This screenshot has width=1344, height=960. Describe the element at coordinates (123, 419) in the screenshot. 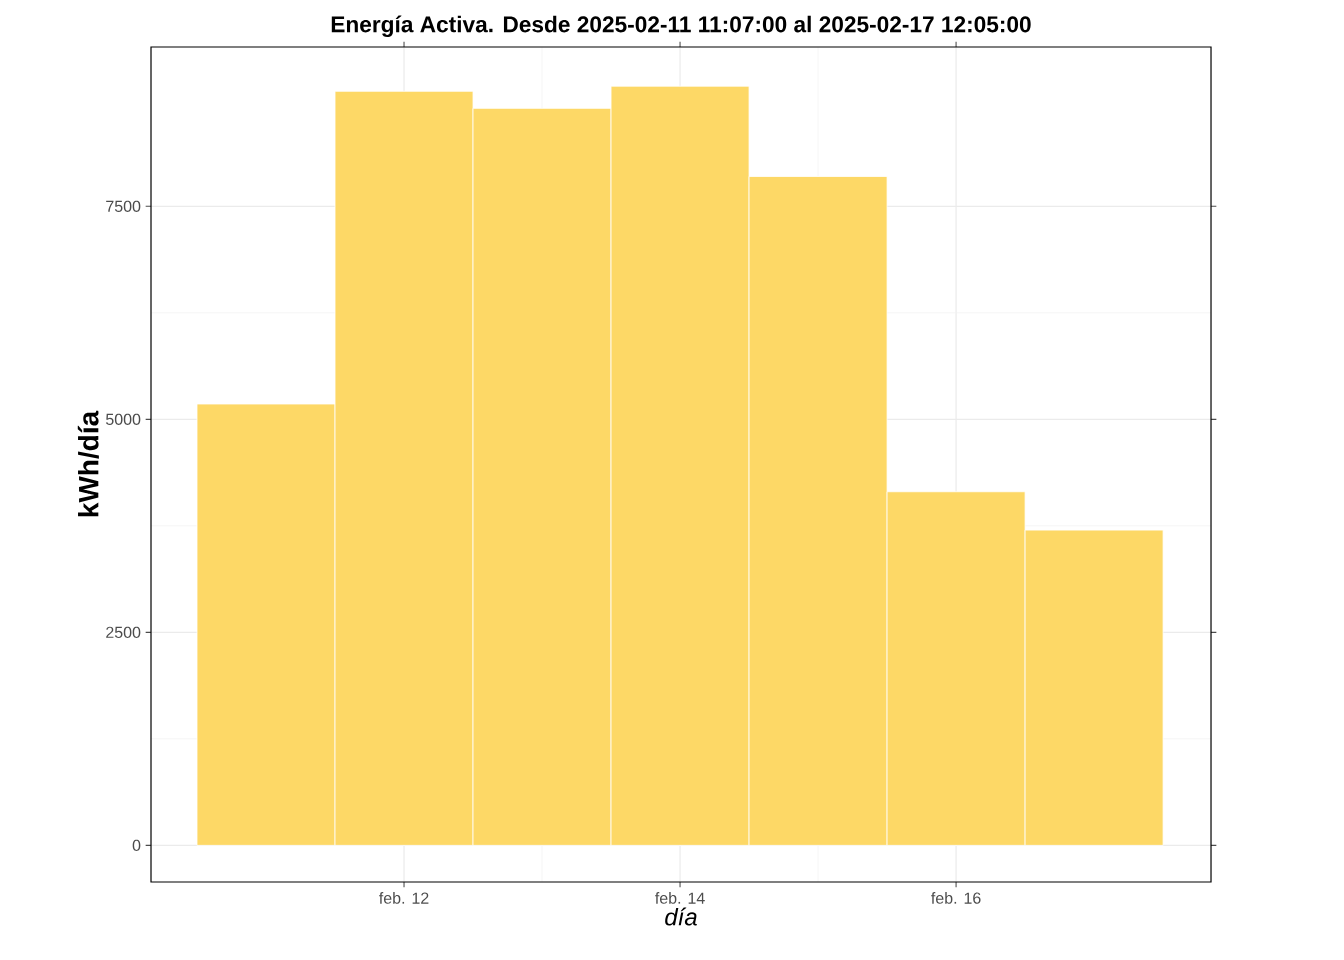

I see `y-tick-label: 5000` at that location.